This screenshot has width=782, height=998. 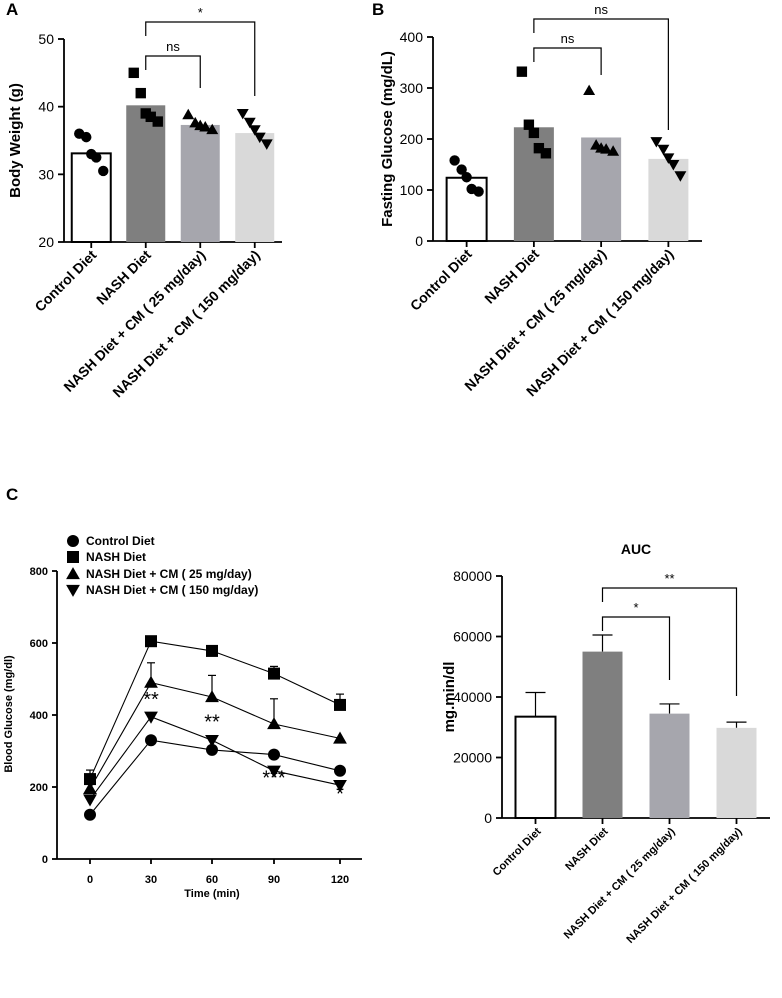 I want to click on x-category-label: NASH Diet, so click(x=587, y=849).